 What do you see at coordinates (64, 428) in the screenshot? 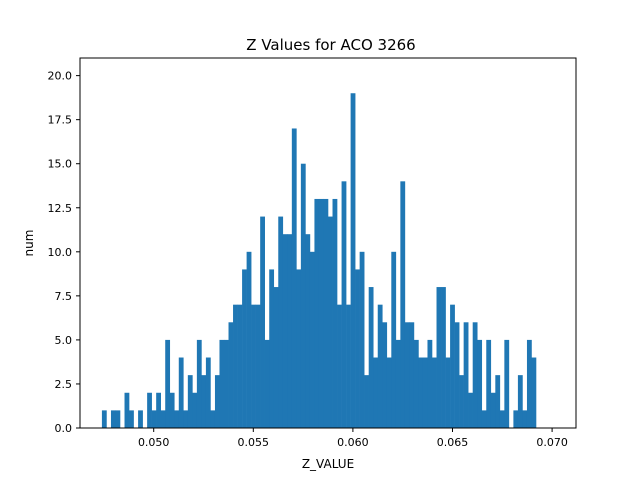
I see `y-tick-label: 0.0` at bounding box center [64, 428].